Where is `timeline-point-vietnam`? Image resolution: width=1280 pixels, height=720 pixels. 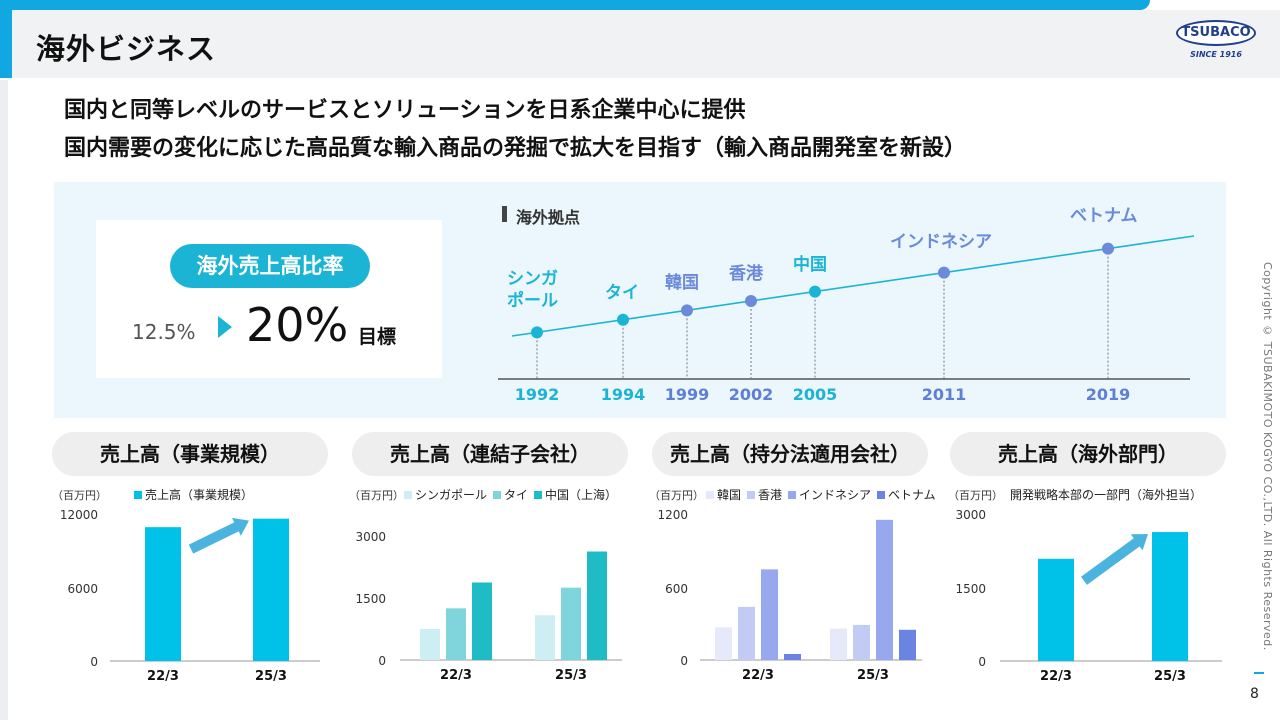 timeline-point-vietnam is located at coordinates (1108, 248).